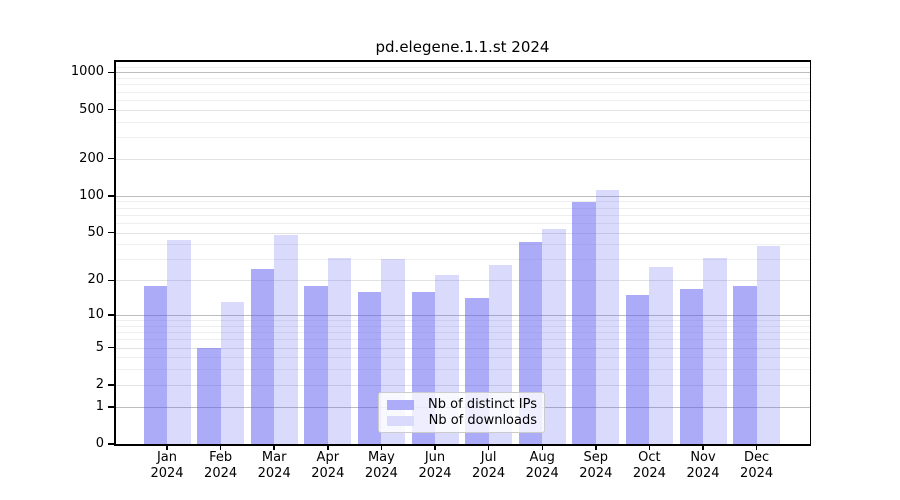 Image resolution: width=900 pixels, height=500 pixels. What do you see at coordinates (482, 420) in the screenshot?
I see `legend-label-downloads: Nb of downloads` at bounding box center [482, 420].